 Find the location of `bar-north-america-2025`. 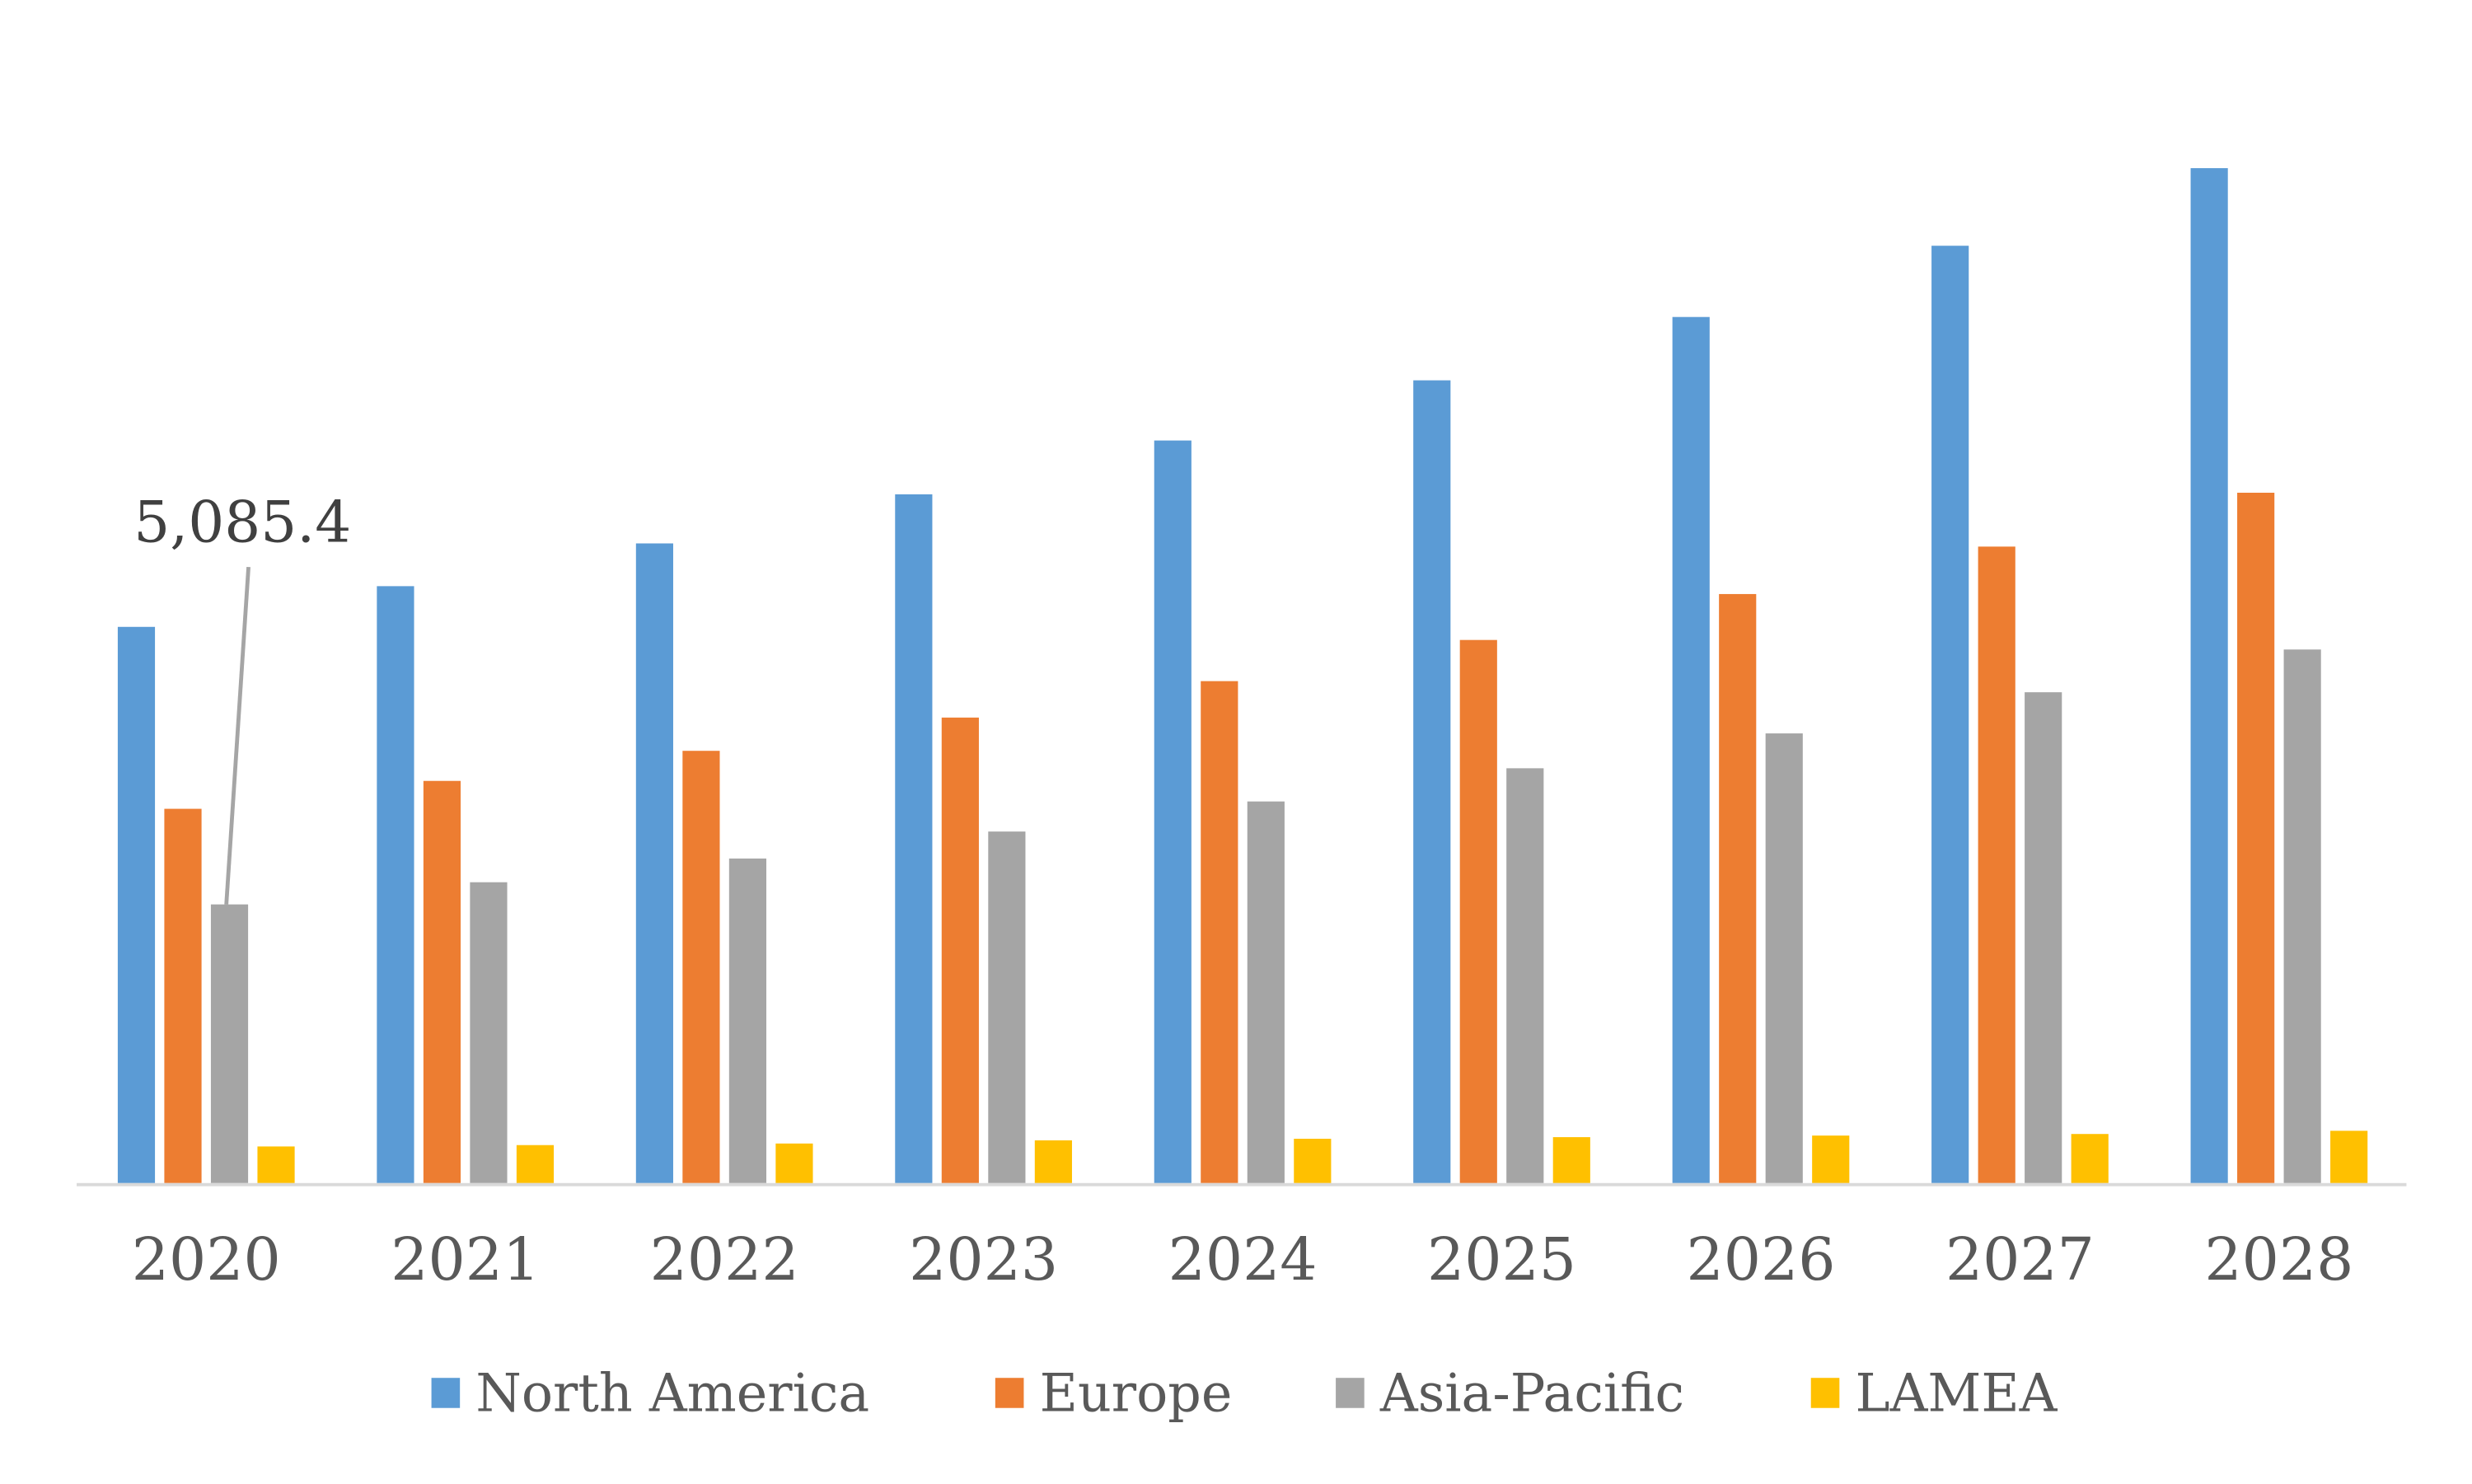

bar-north-america-2025 is located at coordinates (1432, 782).